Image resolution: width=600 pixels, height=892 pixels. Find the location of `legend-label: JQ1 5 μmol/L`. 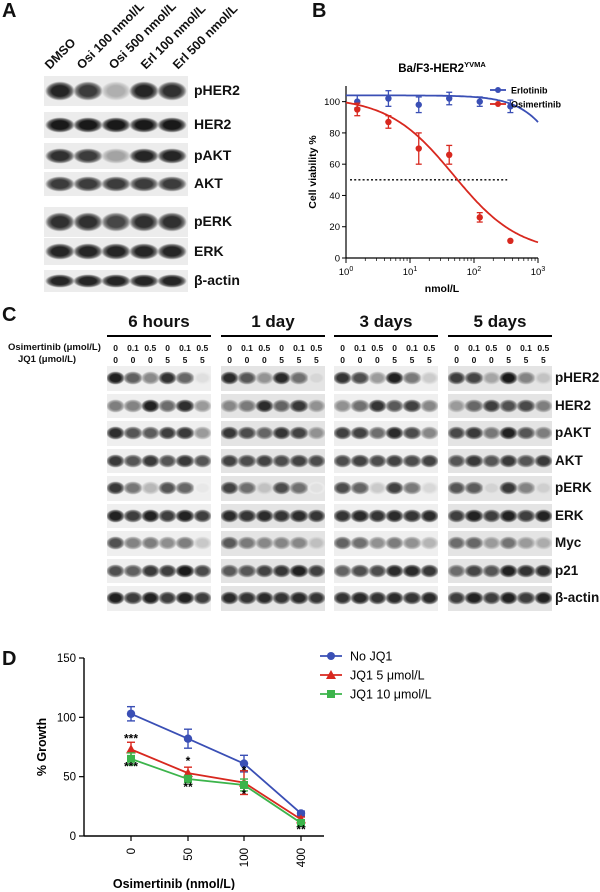

legend-label: JQ1 5 μmol/L is located at coordinates (387, 676).